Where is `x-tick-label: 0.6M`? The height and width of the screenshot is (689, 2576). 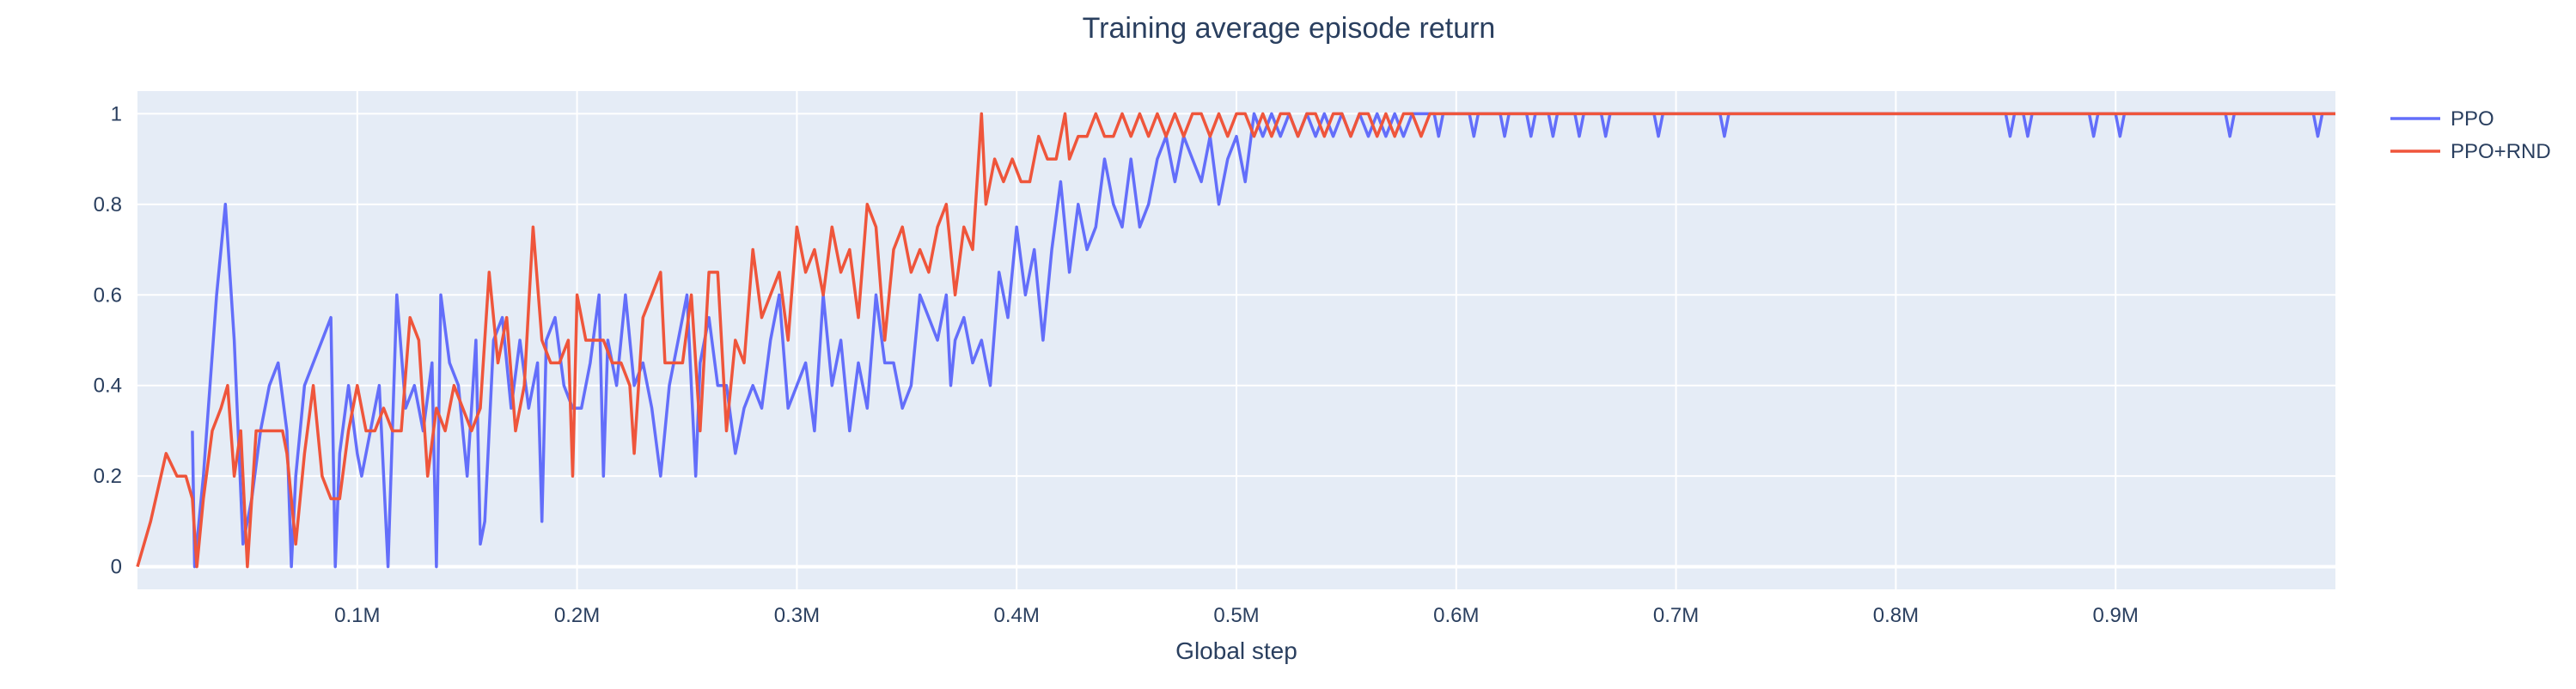
x-tick-label: 0.6M is located at coordinates (1456, 615).